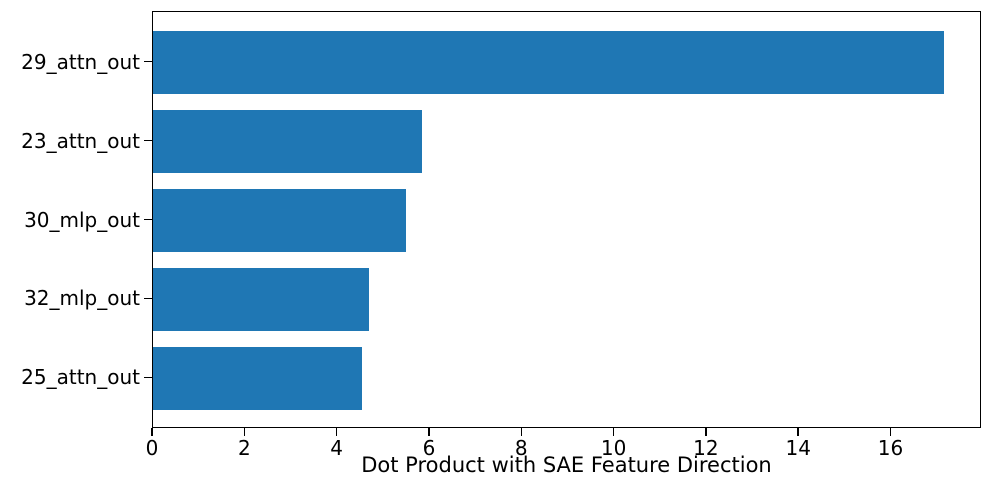 The width and height of the screenshot is (989, 490). Describe the element at coordinates (152, 448) in the screenshot. I see `xtick-label: 0` at that location.